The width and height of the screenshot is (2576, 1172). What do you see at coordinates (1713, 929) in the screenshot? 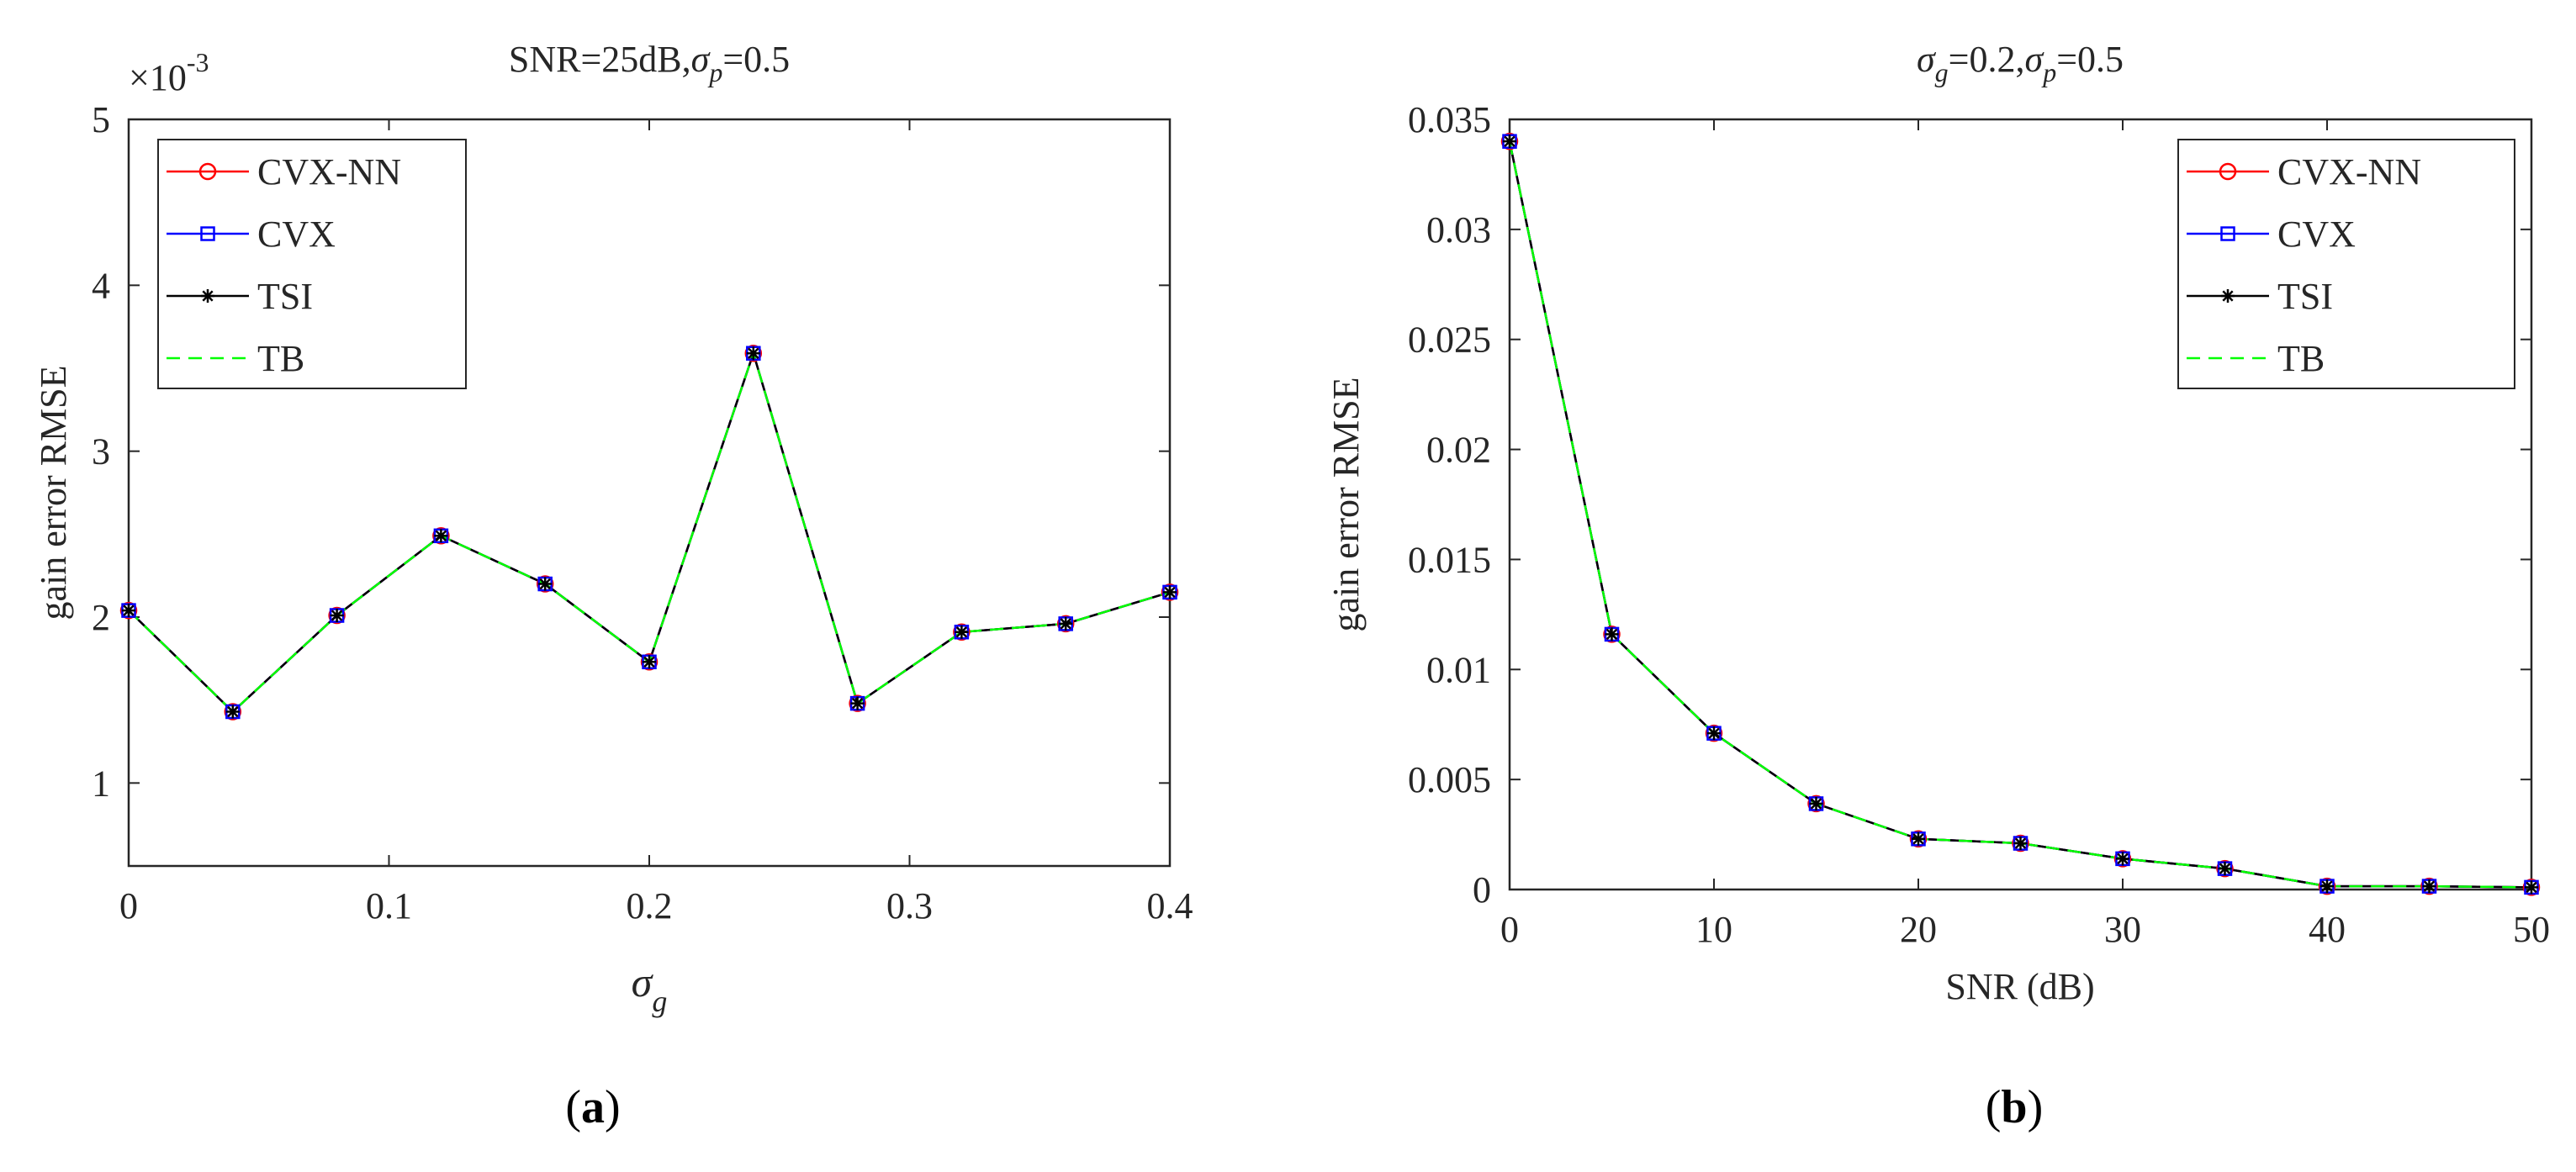
I see `x-tick-label: 10` at bounding box center [1713, 929].